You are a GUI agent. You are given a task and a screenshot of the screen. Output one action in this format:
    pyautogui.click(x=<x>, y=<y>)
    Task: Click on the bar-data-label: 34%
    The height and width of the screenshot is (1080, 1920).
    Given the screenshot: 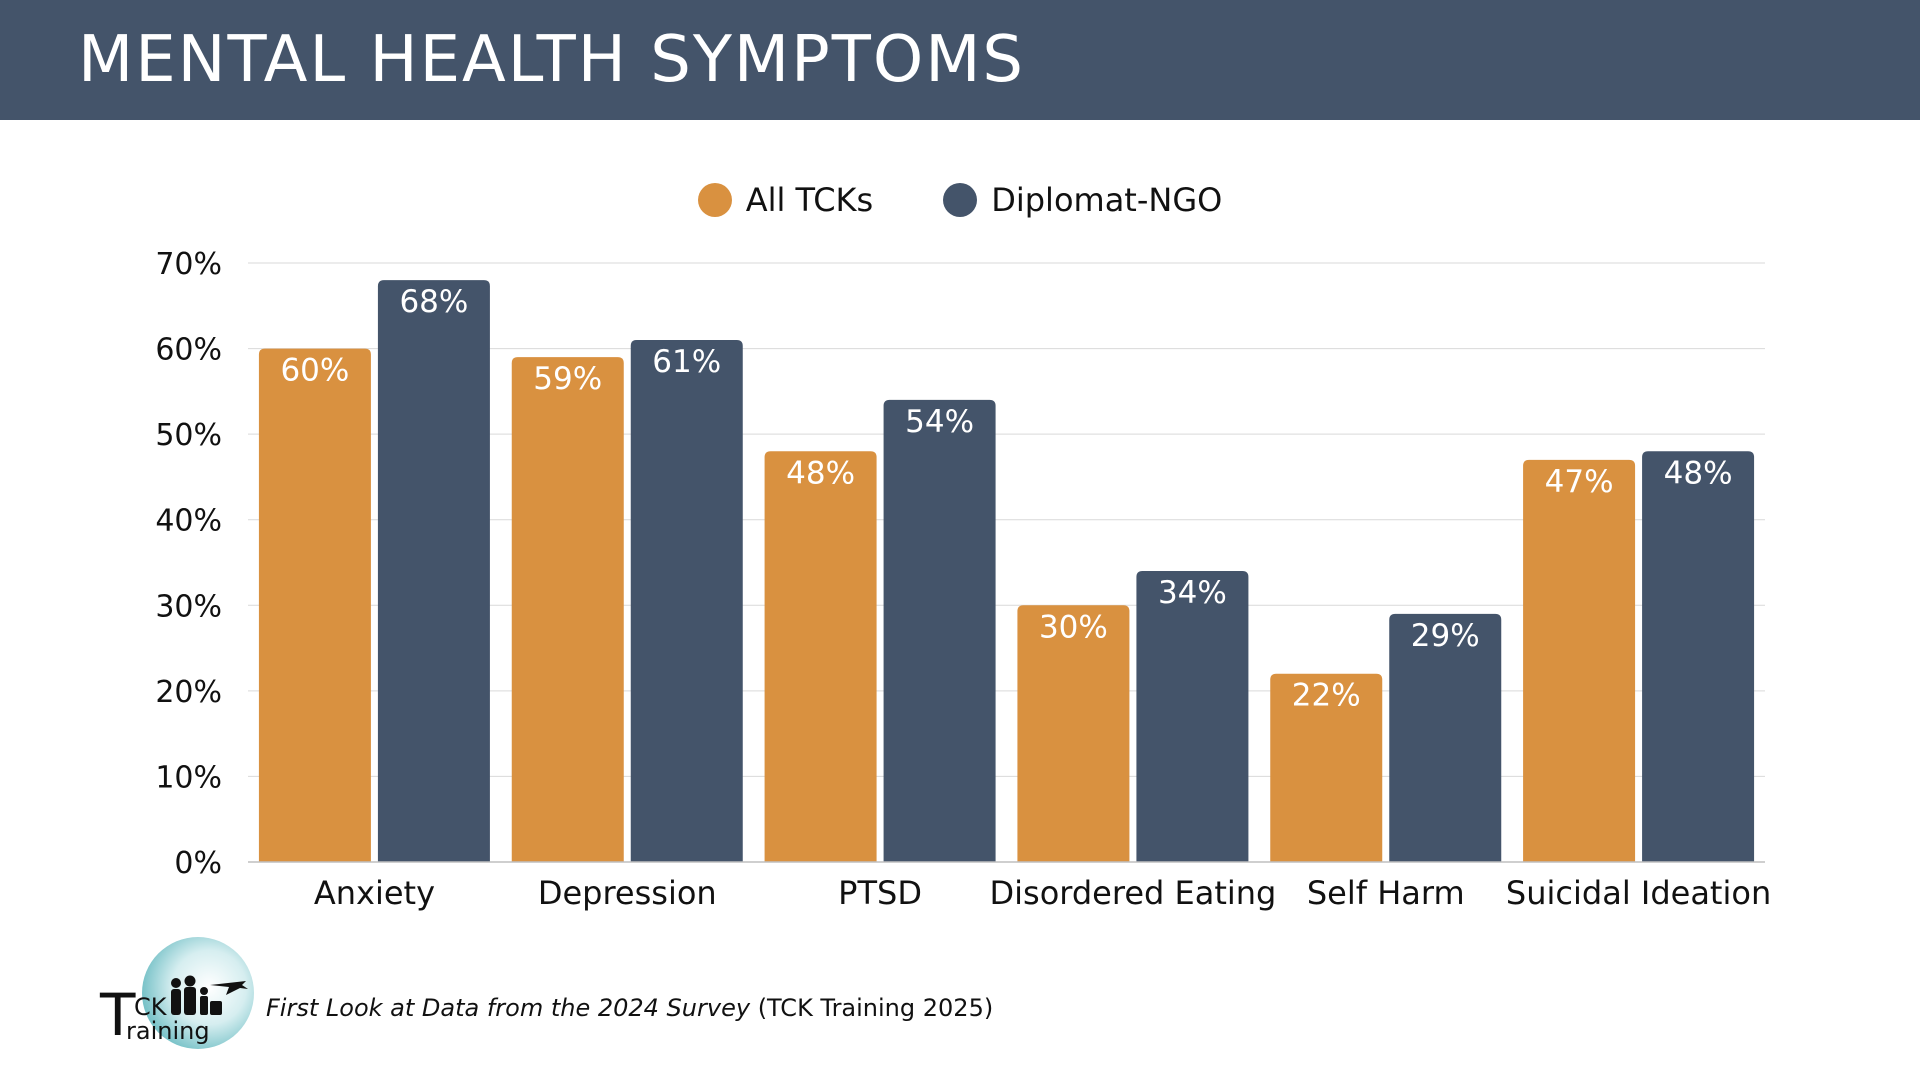 What is the action you would take?
    pyautogui.click(x=1192, y=593)
    